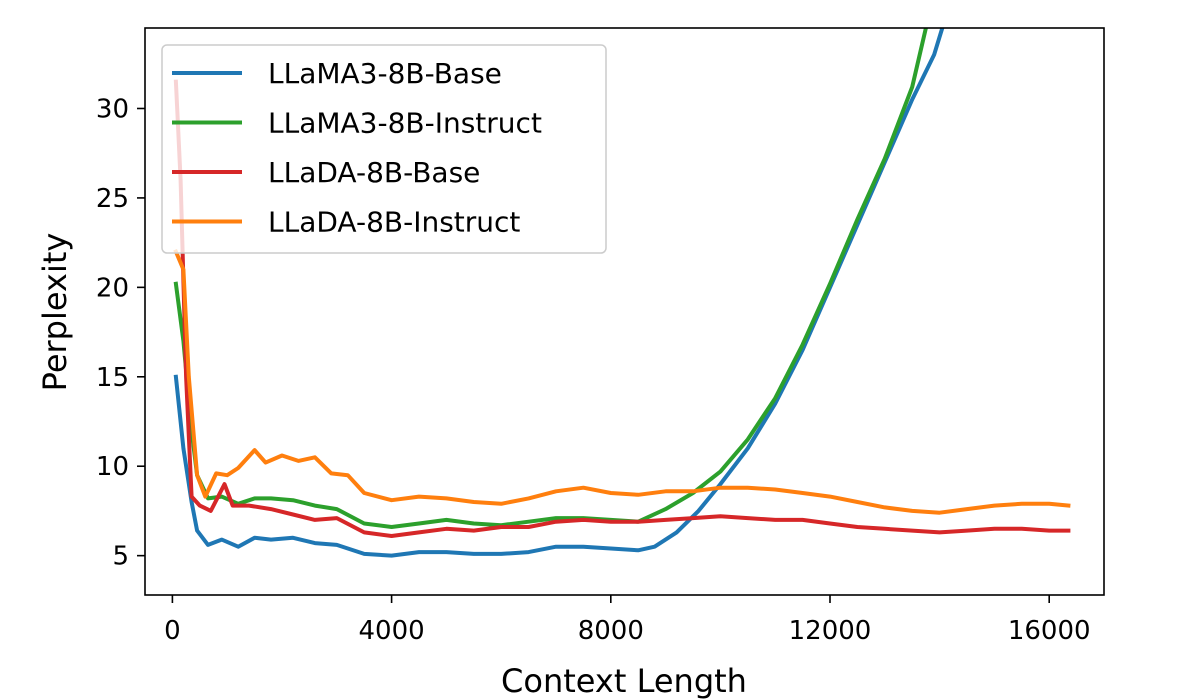  I want to click on y-tick-label: 25, so click(112, 199).